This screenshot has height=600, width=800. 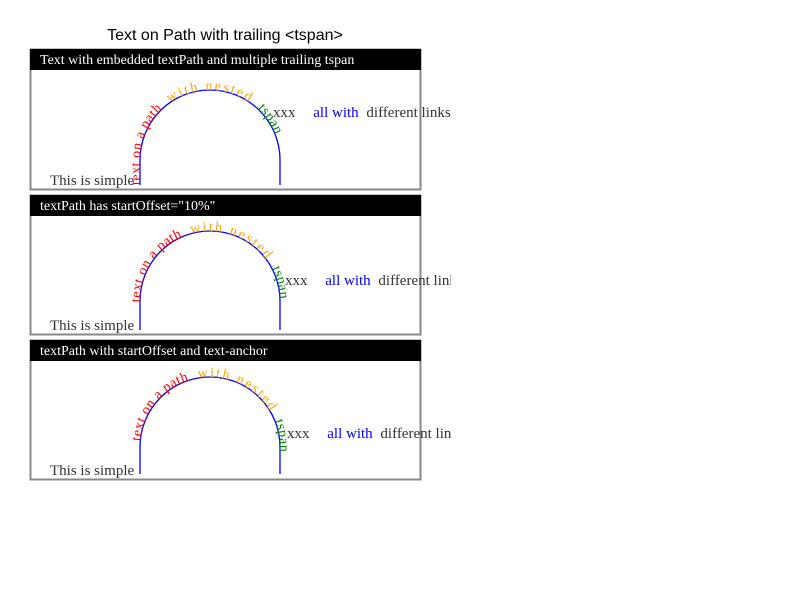 I want to click on page-title: Text on Path with trailing <tspan>, so click(x=225, y=35).